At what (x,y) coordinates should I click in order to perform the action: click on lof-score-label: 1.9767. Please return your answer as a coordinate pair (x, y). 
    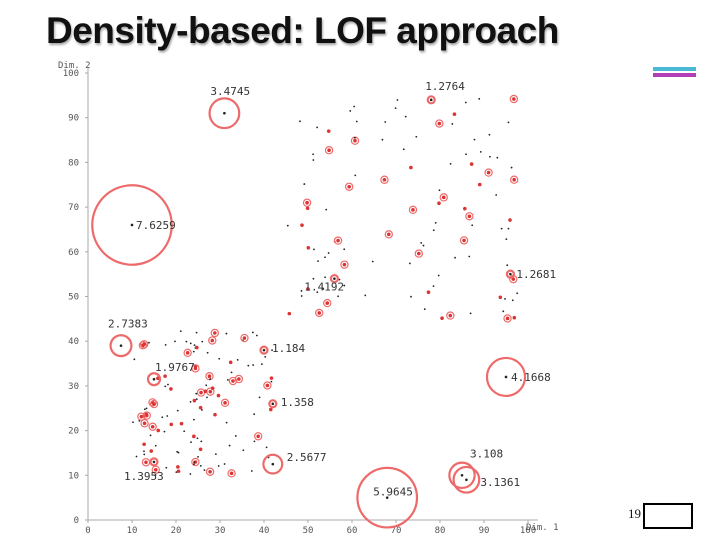
    Looking at the image, I should click on (175, 367).